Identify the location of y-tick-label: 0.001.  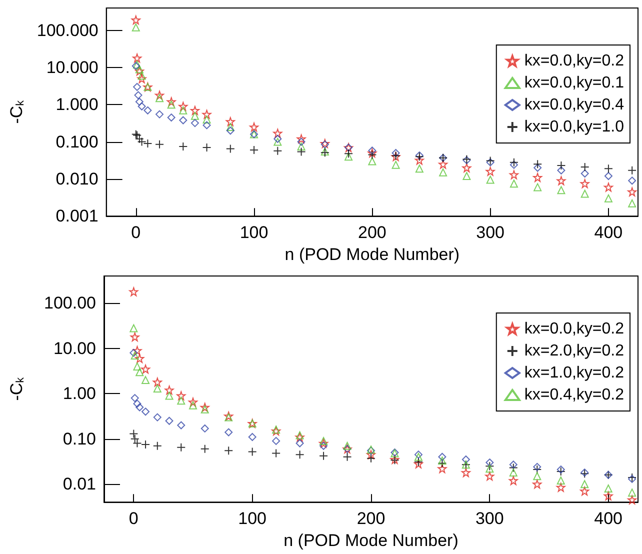
(77, 216).